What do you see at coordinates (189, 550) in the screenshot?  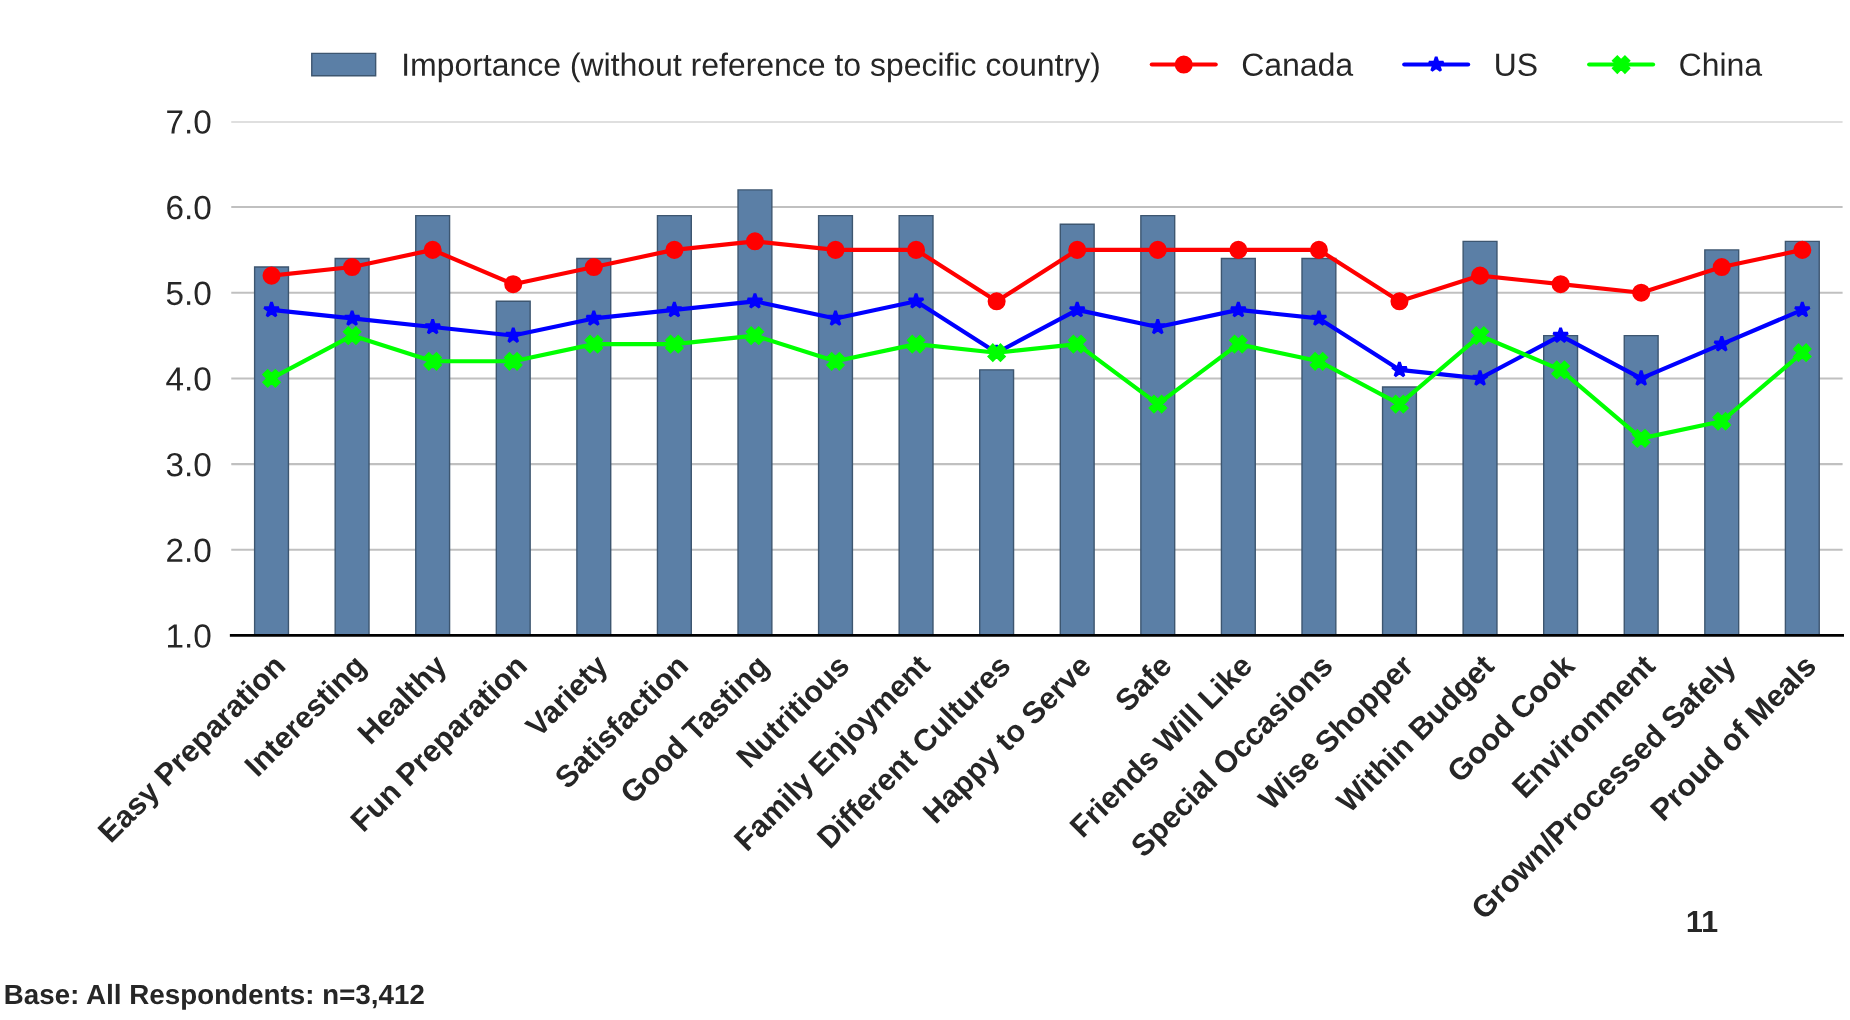 I see `y-tick-label: 2.0` at bounding box center [189, 550].